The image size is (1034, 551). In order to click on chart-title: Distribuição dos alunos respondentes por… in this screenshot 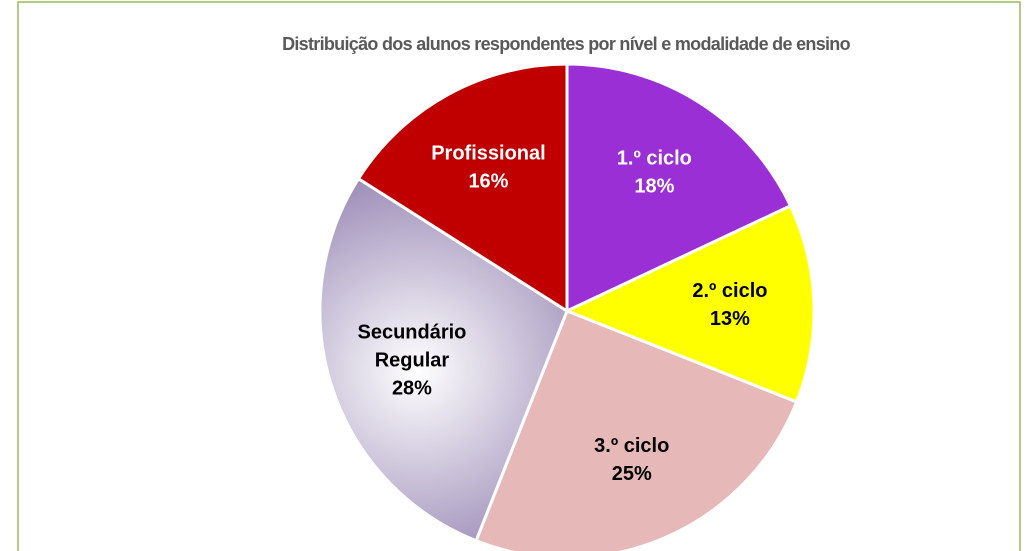, I will do `click(566, 44)`.